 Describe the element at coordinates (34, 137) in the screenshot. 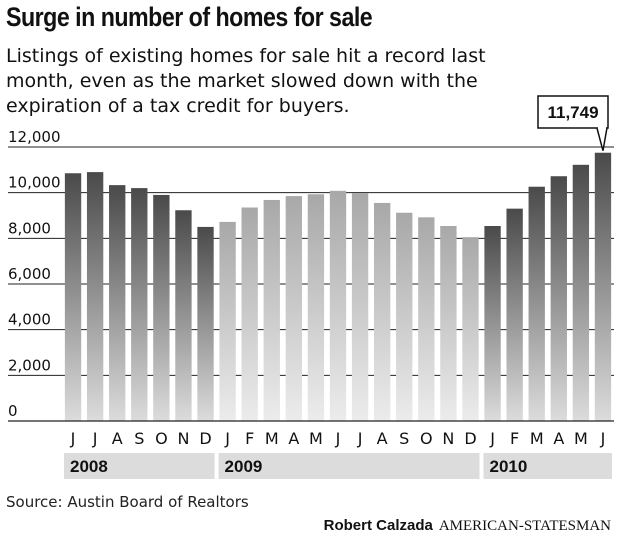

I see `y-tick-label: 12,000` at that location.